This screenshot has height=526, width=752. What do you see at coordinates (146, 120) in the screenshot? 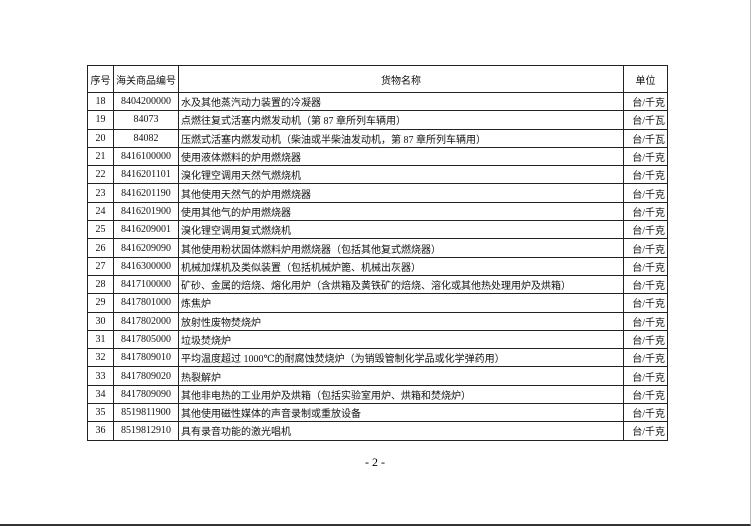
I see `table-cell: 84073` at bounding box center [146, 120].